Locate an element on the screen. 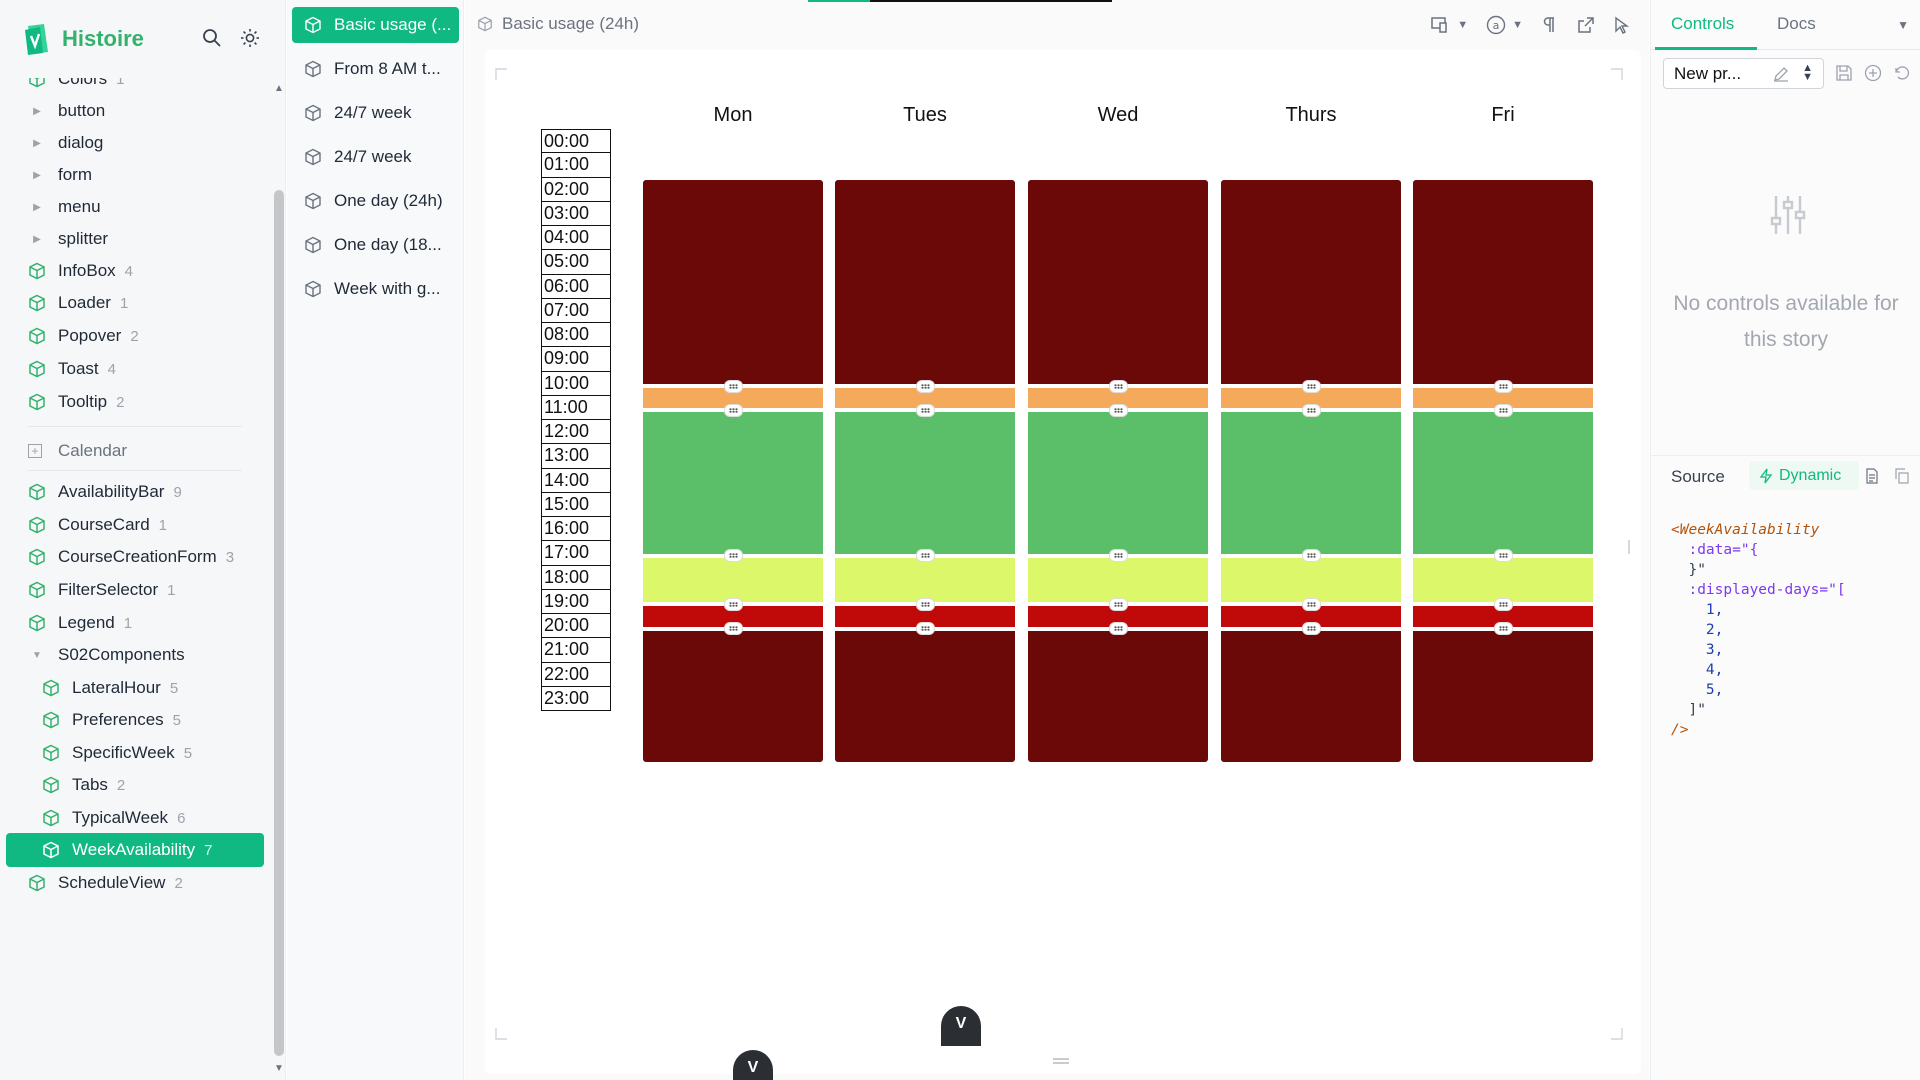 The width and height of the screenshot is (1920, 1080). tab-controls: Controls is located at coordinates (1703, 23).